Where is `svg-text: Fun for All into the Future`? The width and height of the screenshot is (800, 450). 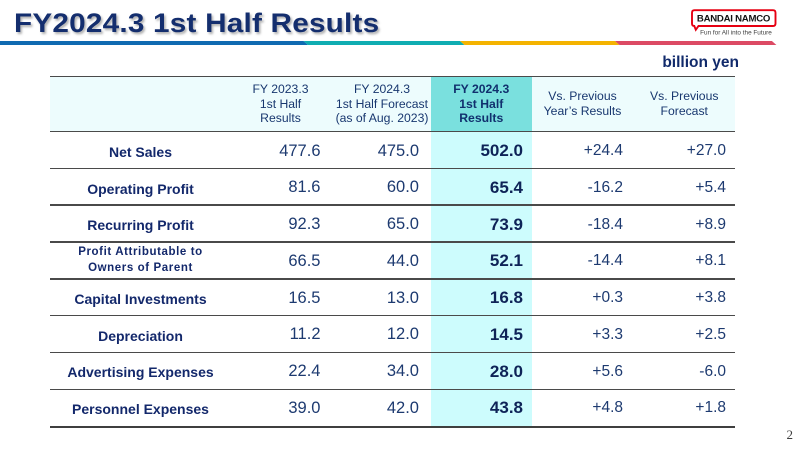
svg-text: Fun for All into the Future is located at coordinates (736, 32).